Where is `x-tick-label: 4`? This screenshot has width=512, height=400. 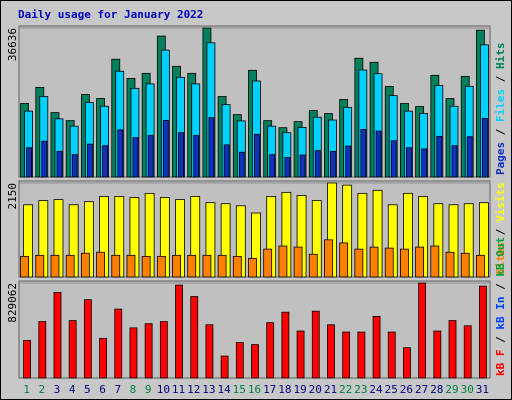
x-tick-label: 4 is located at coordinates (72, 389).